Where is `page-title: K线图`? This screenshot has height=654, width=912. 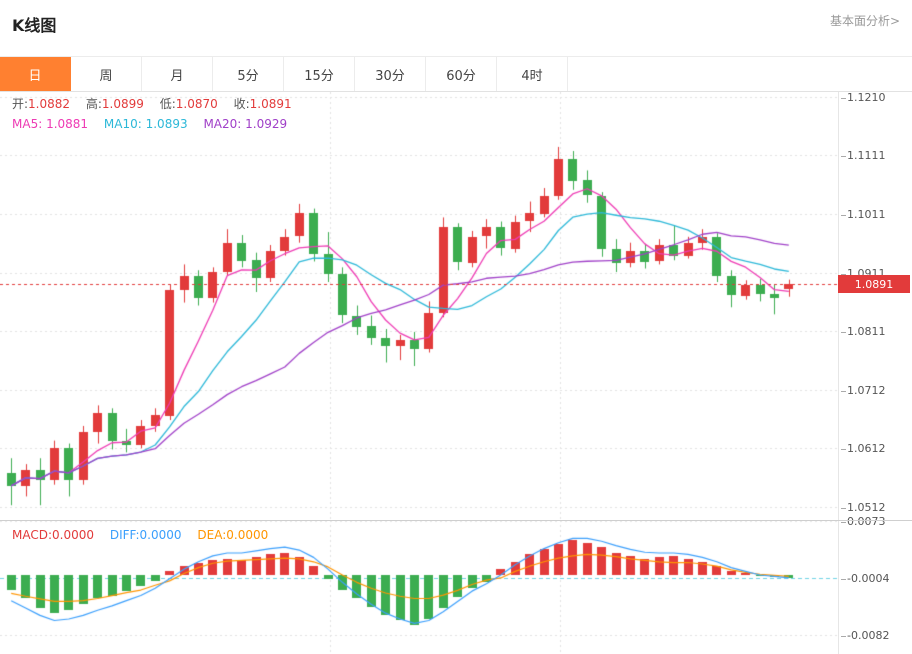 page-title: K线图 is located at coordinates (34, 25).